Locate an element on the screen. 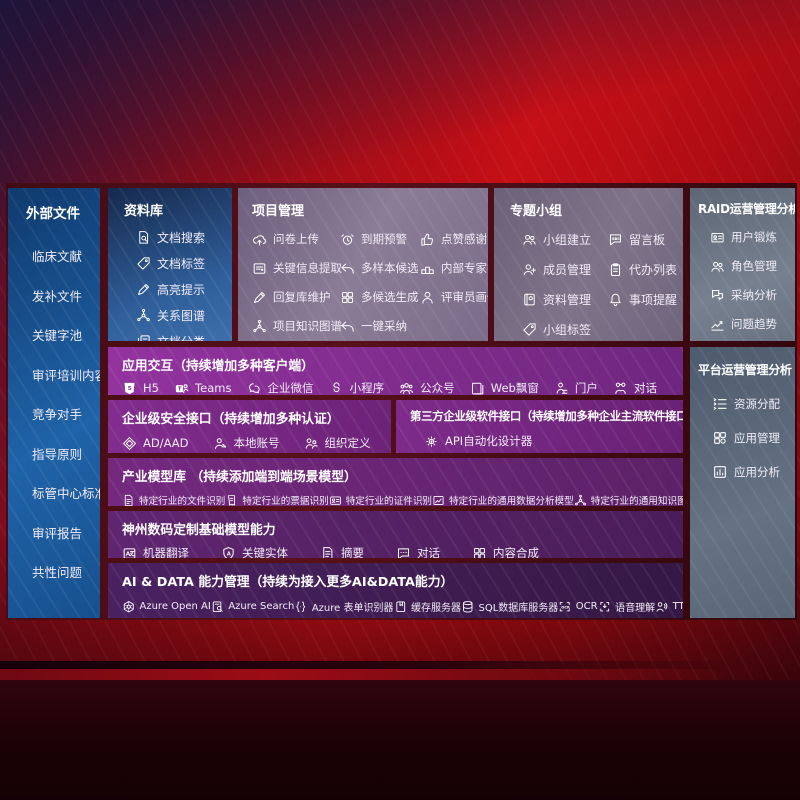 The height and width of the screenshot is (800, 800). api-designer-icon is located at coordinates (431, 441).